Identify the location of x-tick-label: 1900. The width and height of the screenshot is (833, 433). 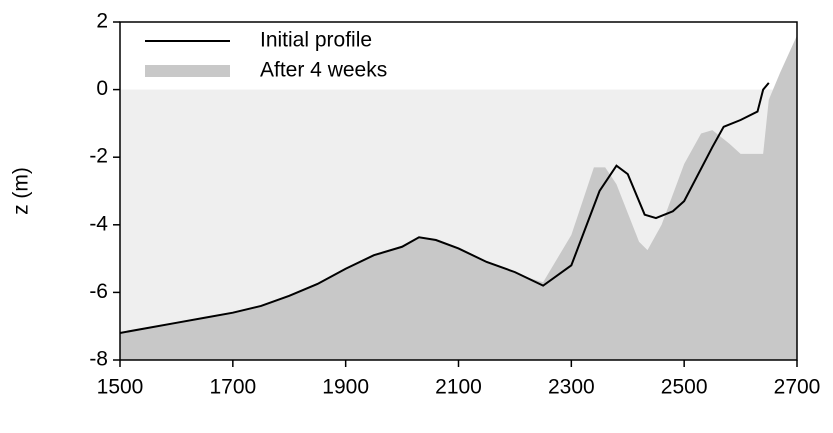
(345, 387).